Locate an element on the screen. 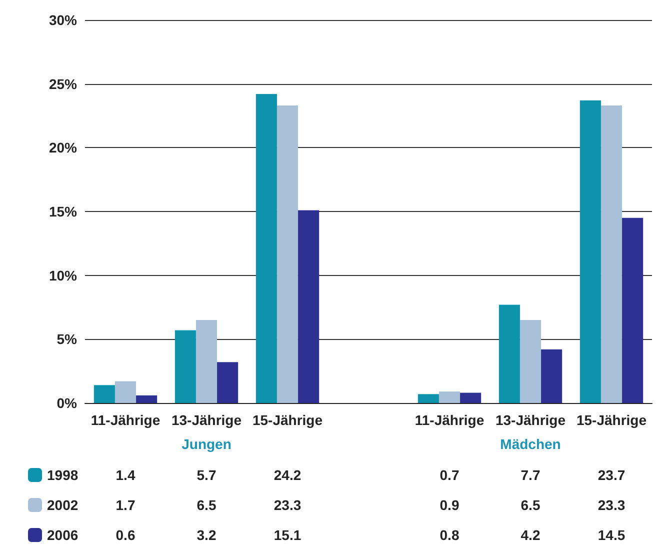 This screenshot has width=660, height=549. legend-label: 2006 is located at coordinates (62, 535).